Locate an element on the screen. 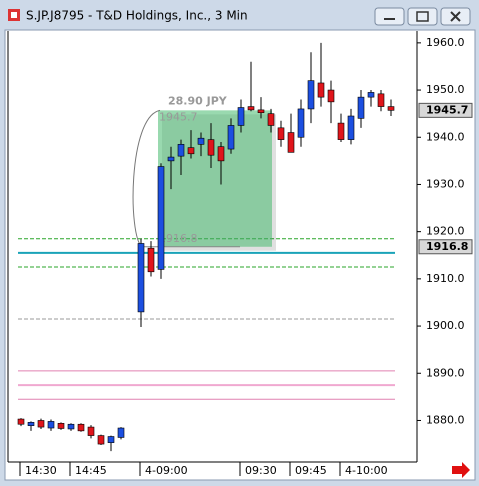  price-label: 1916.8 is located at coordinates (447, 246).